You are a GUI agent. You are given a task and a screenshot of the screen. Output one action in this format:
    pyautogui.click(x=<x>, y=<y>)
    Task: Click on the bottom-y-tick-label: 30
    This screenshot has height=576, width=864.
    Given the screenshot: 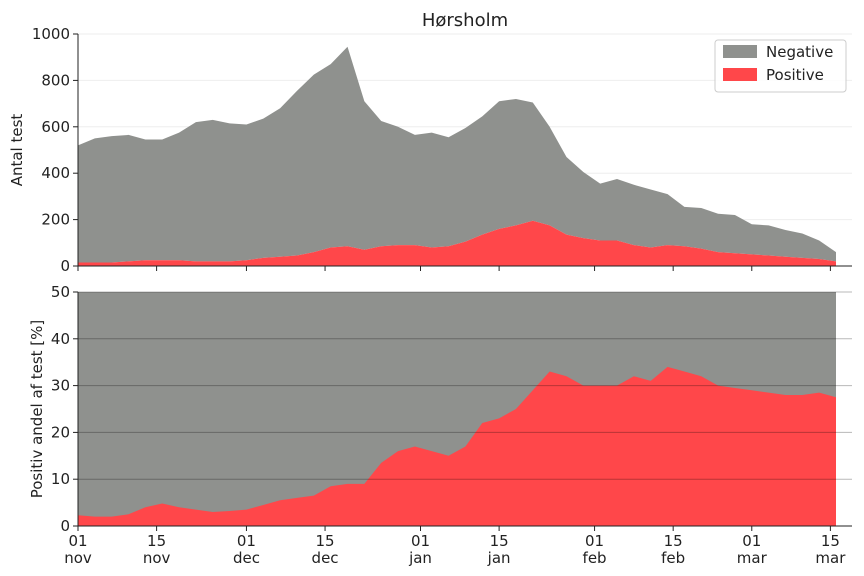 What is the action you would take?
    pyautogui.click(x=60, y=386)
    